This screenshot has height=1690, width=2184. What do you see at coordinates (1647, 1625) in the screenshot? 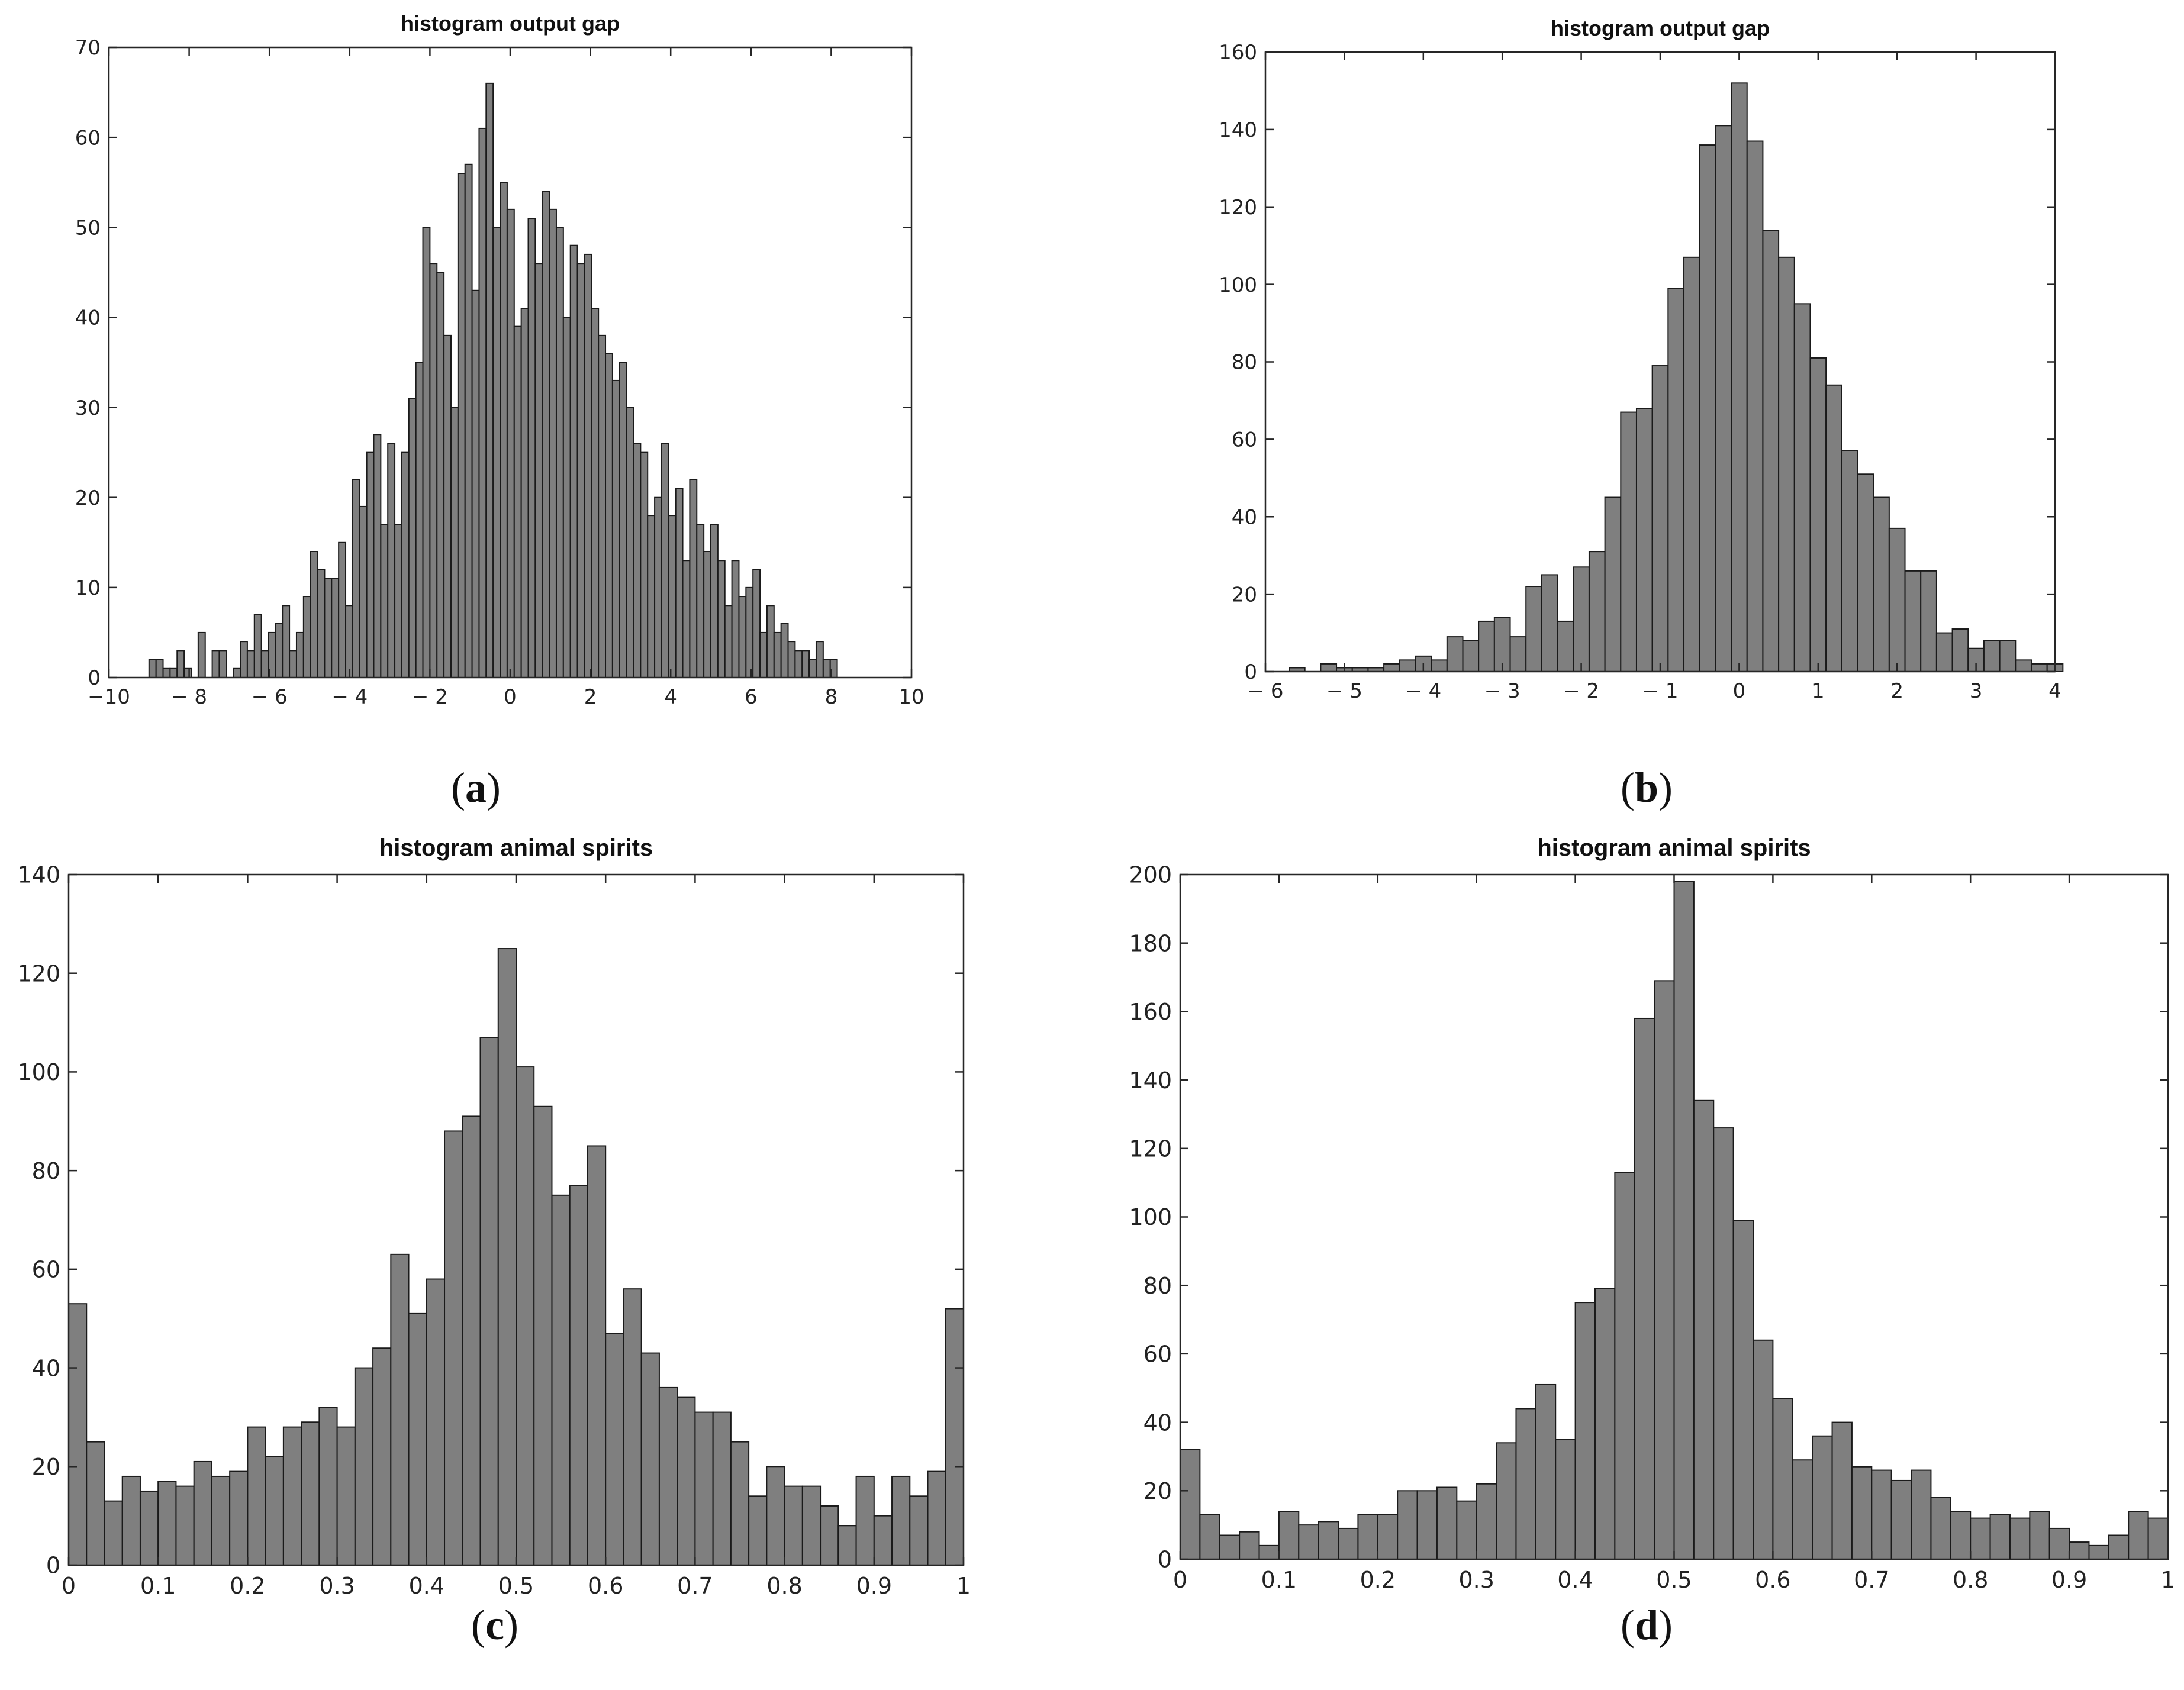
I see `panel-label: (d)` at bounding box center [1647, 1625].